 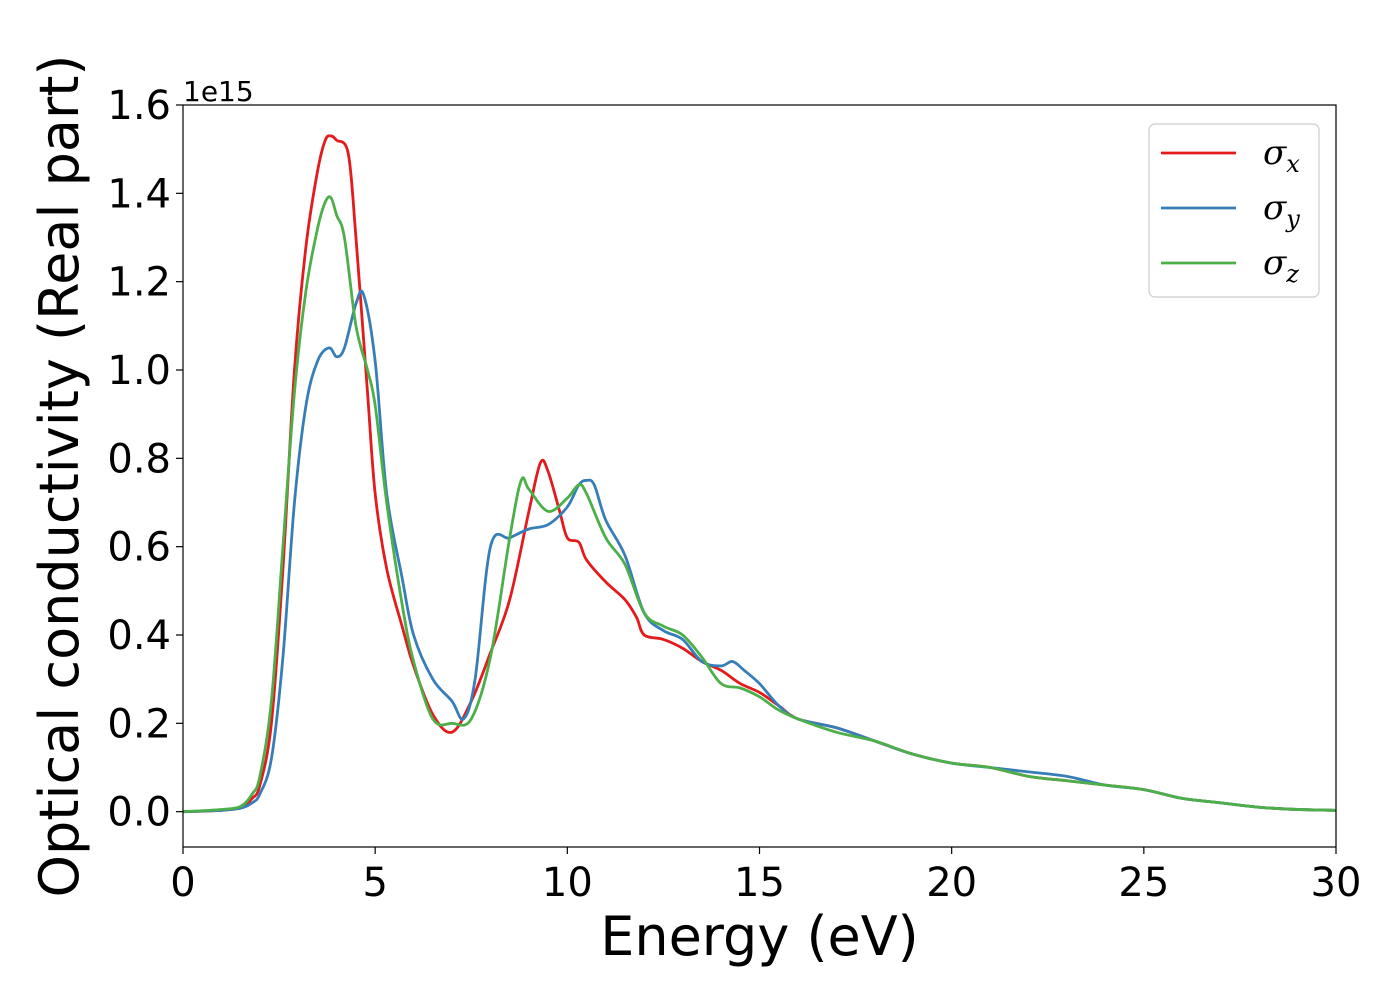 I want to click on y-tick-label: 1.4, so click(x=139, y=194).